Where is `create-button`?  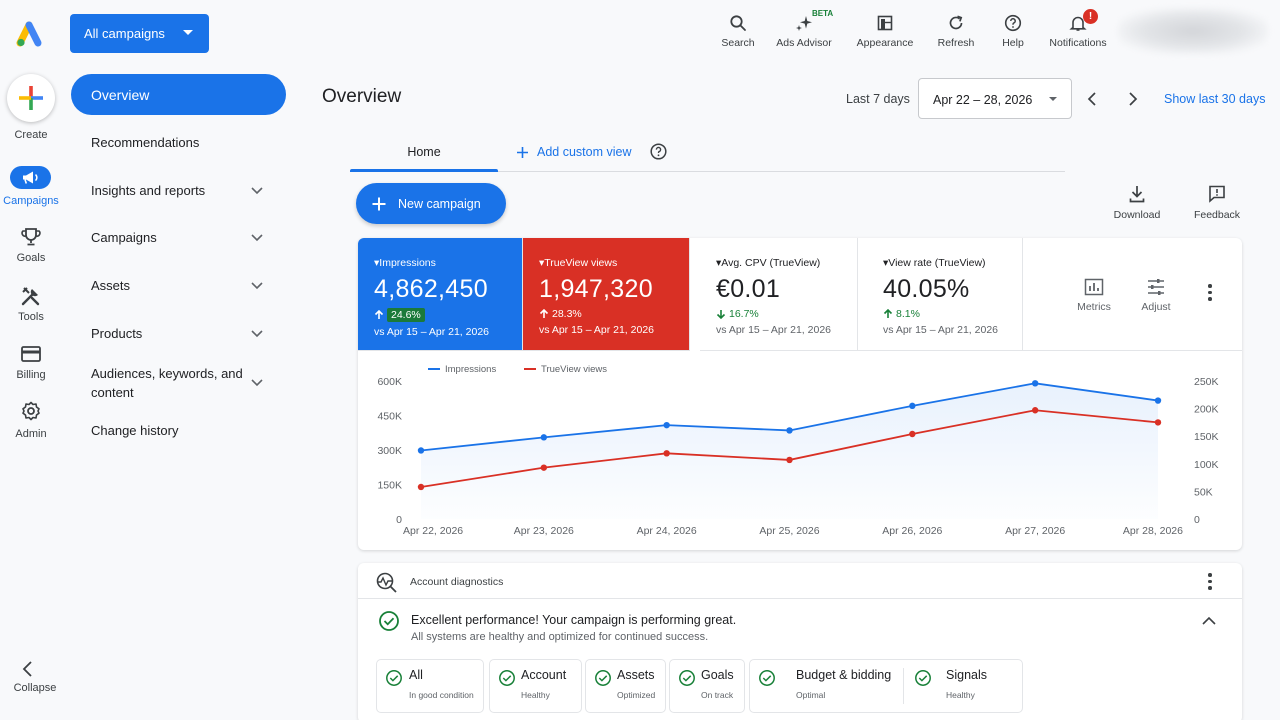
create-button is located at coordinates (31, 98).